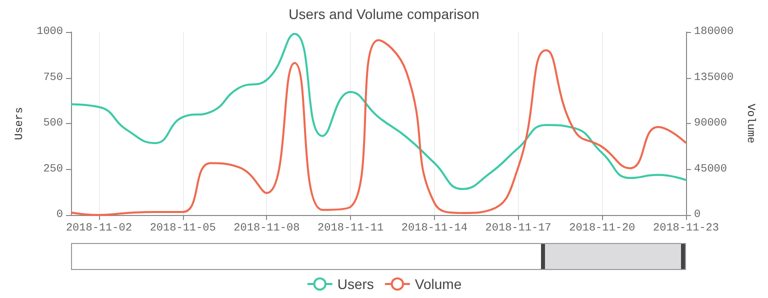  Describe the element at coordinates (49, 32) in the screenshot. I see `y-tick-label: 1000` at that location.